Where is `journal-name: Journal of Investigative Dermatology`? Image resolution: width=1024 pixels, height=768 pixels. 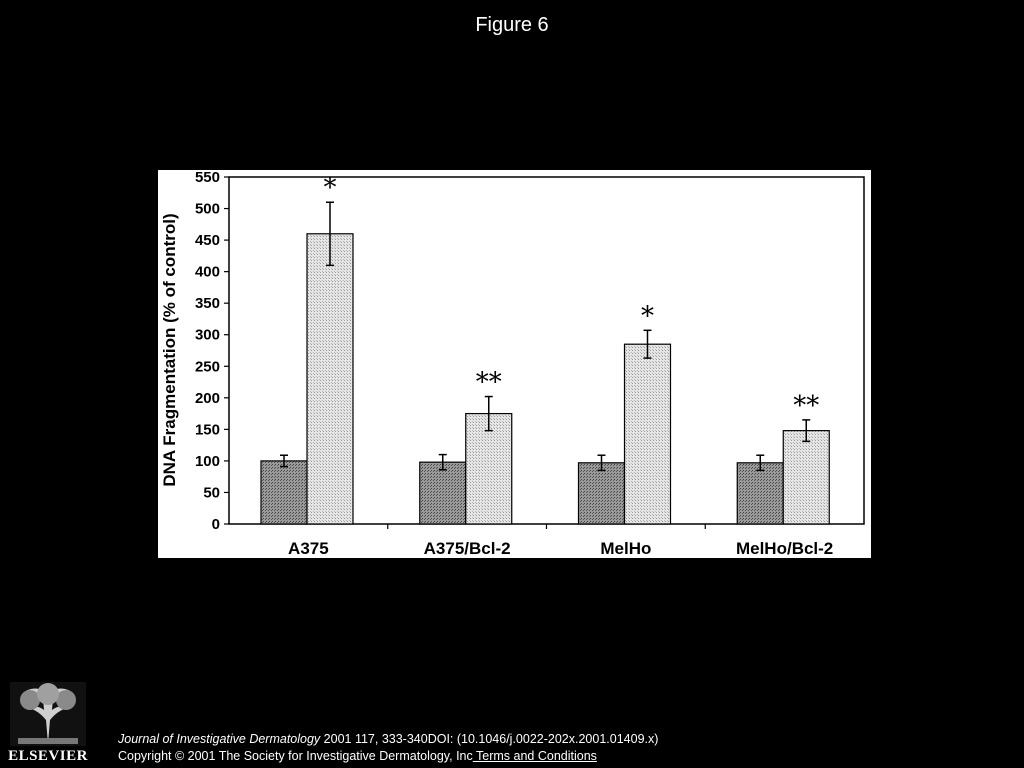
journal-name: Journal of Investigative Dermatology is located at coordinates (219, 739).